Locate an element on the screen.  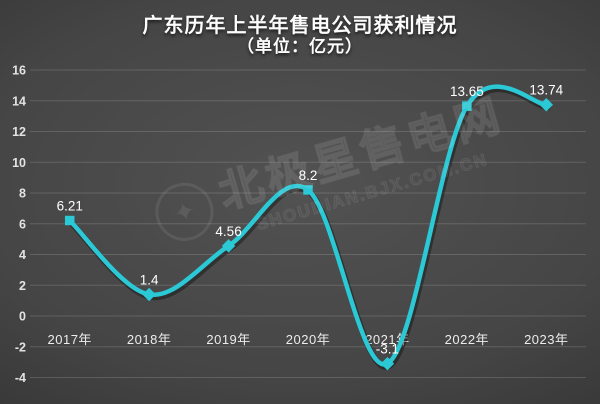
x-axis-tick-label: 2018年 is located at coordinates (149, 339).